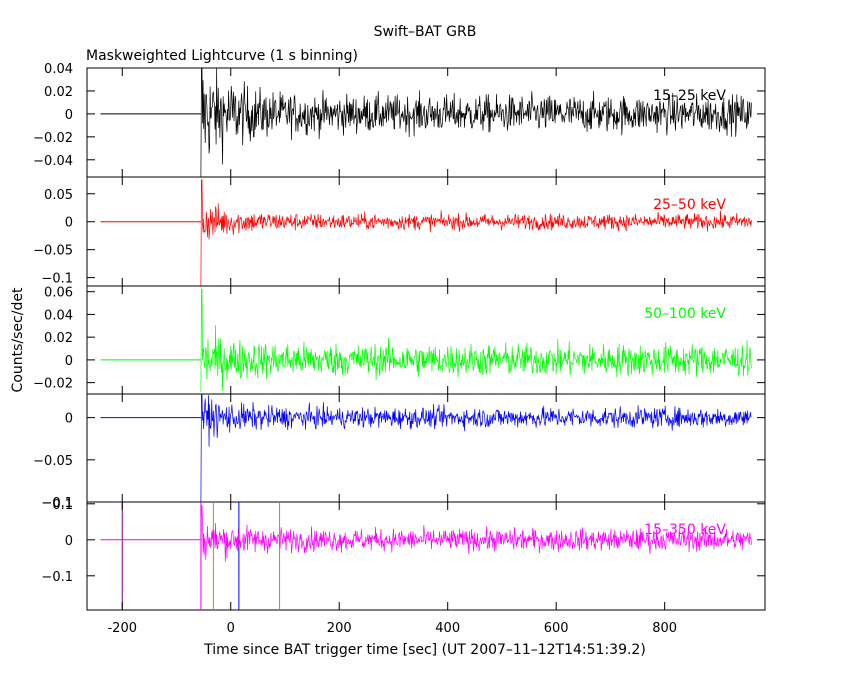  What do you see at coordinates (53, 161) in the screenshot?
I see `y-tick-label: −0.04` at bounding box center [53, 161].